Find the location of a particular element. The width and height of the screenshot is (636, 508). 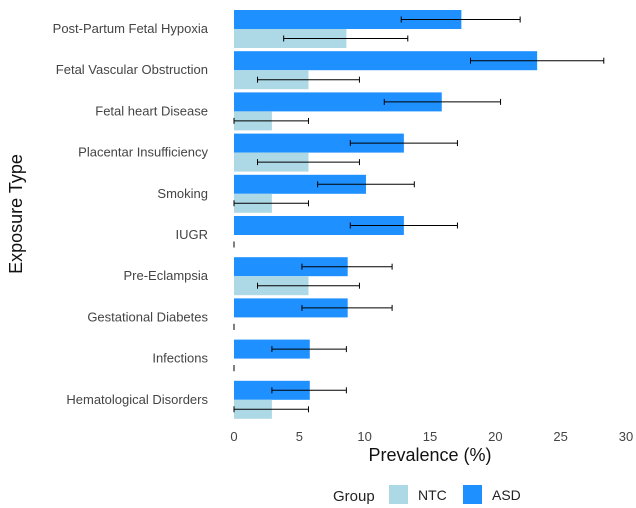

errorbar-asd-smoking is located at coordinates (366, 184).